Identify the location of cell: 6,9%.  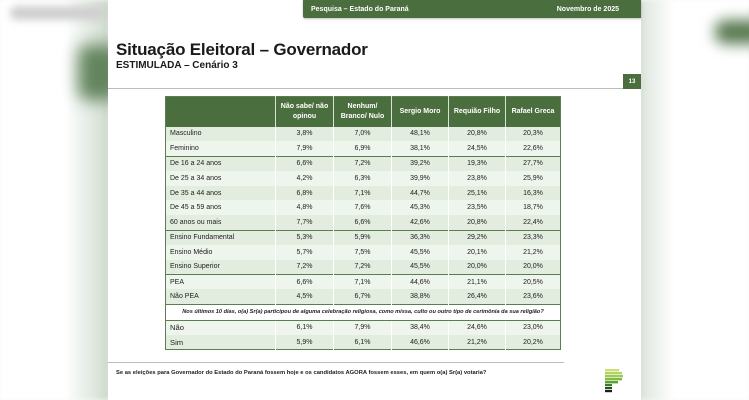
(362, 149).